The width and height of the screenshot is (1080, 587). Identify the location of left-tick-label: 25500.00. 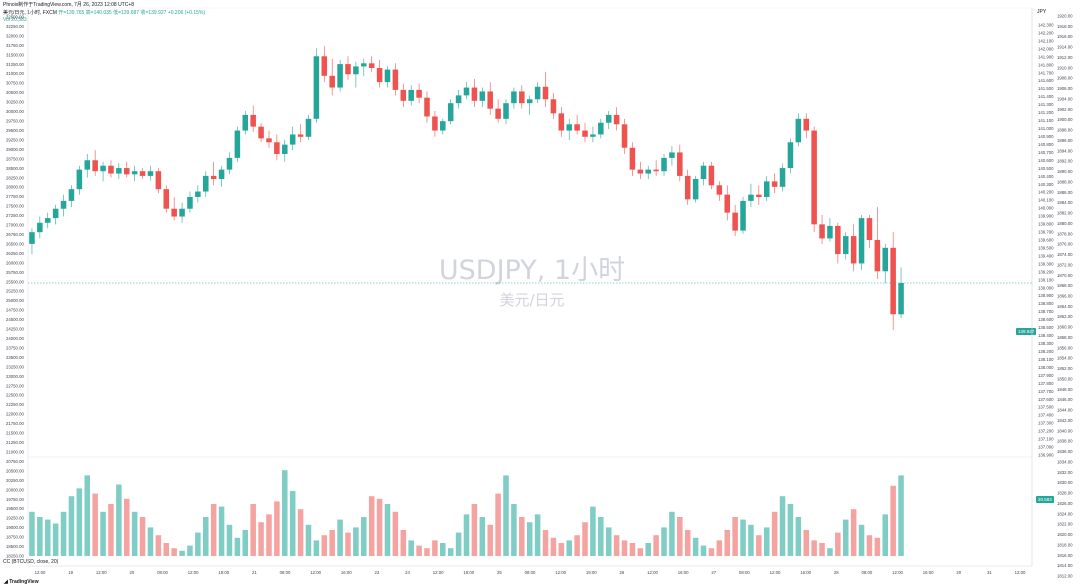
(15, 281).